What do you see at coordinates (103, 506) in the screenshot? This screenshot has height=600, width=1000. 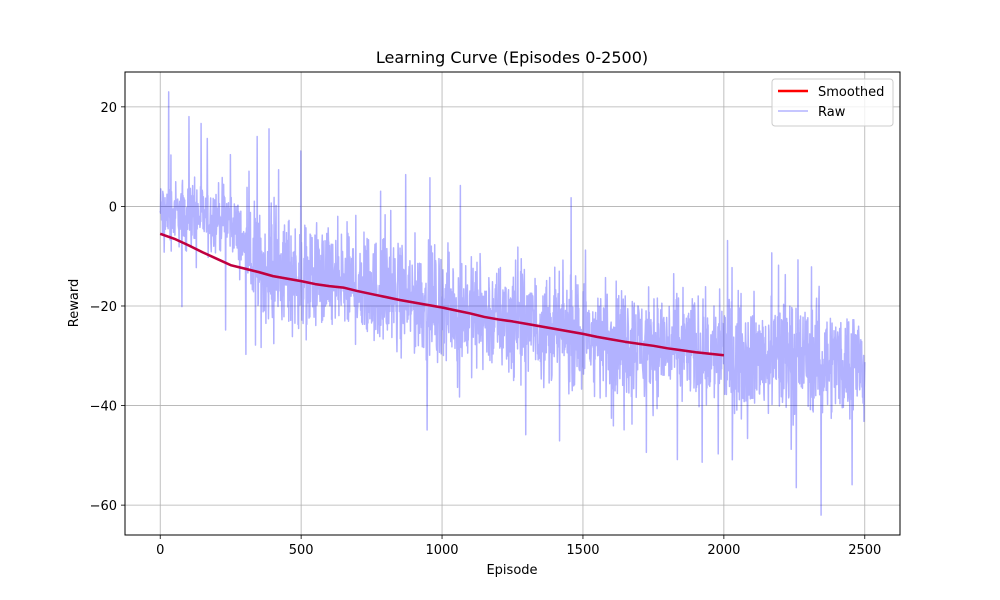 I see `y-tick-label: −60` at bounding box center [103, 506].